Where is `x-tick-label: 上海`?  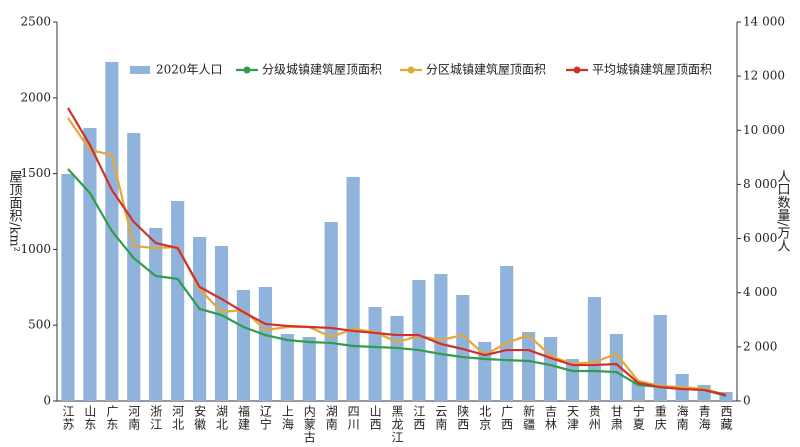
x-tick-label: 上海 is located at coordinates (287, 418).